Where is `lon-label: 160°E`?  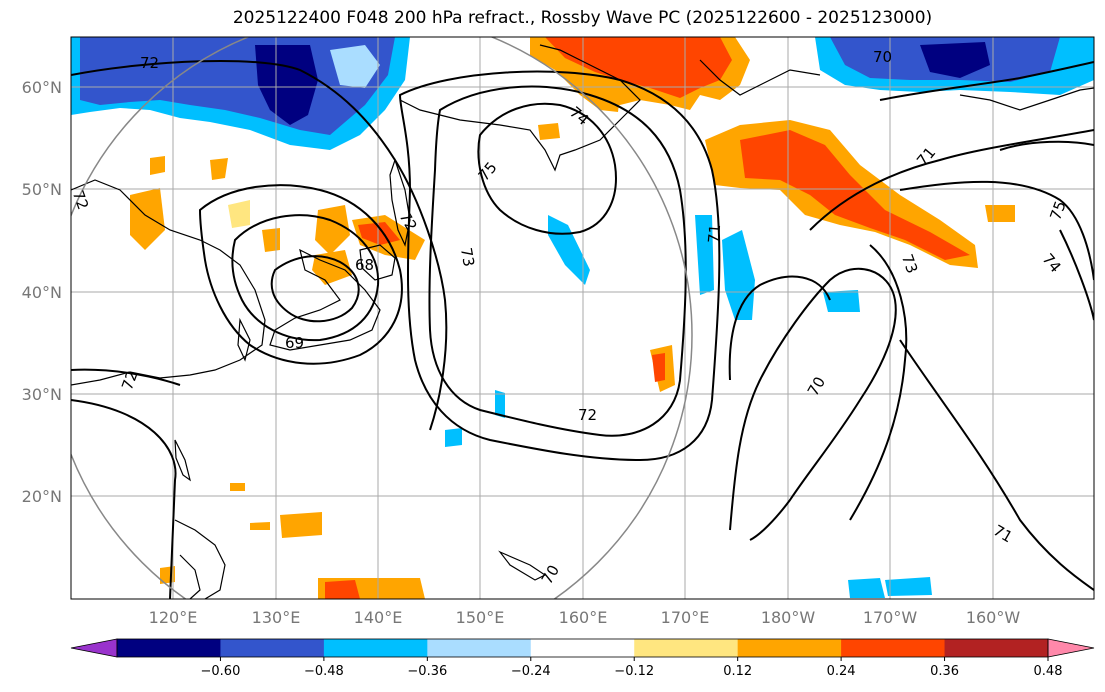
lon-label: 160°E is located at coordinates (583, 617).